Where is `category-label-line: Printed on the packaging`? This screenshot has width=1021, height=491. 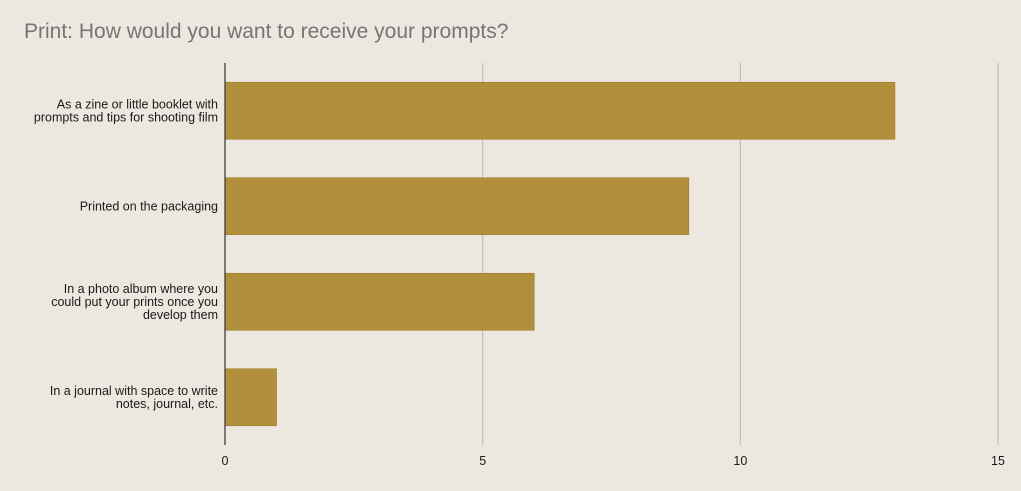
category-label-line: Printed on the packaging is located at coordinates (149, 206).